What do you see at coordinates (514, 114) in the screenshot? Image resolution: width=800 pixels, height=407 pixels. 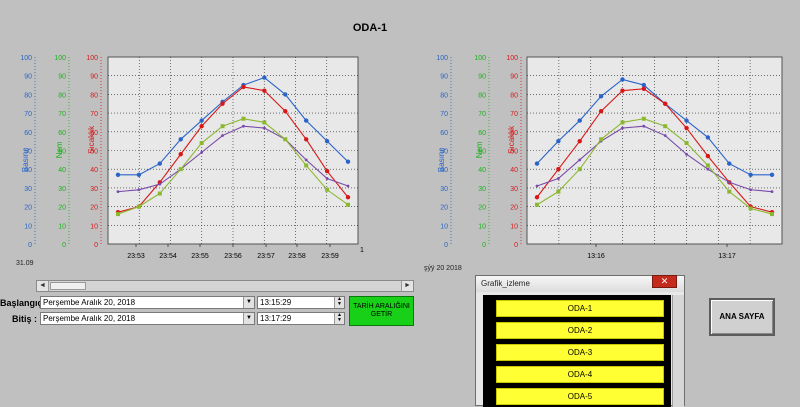 I see `temperature-tick-label: 70` at bounding box center [514, 114].